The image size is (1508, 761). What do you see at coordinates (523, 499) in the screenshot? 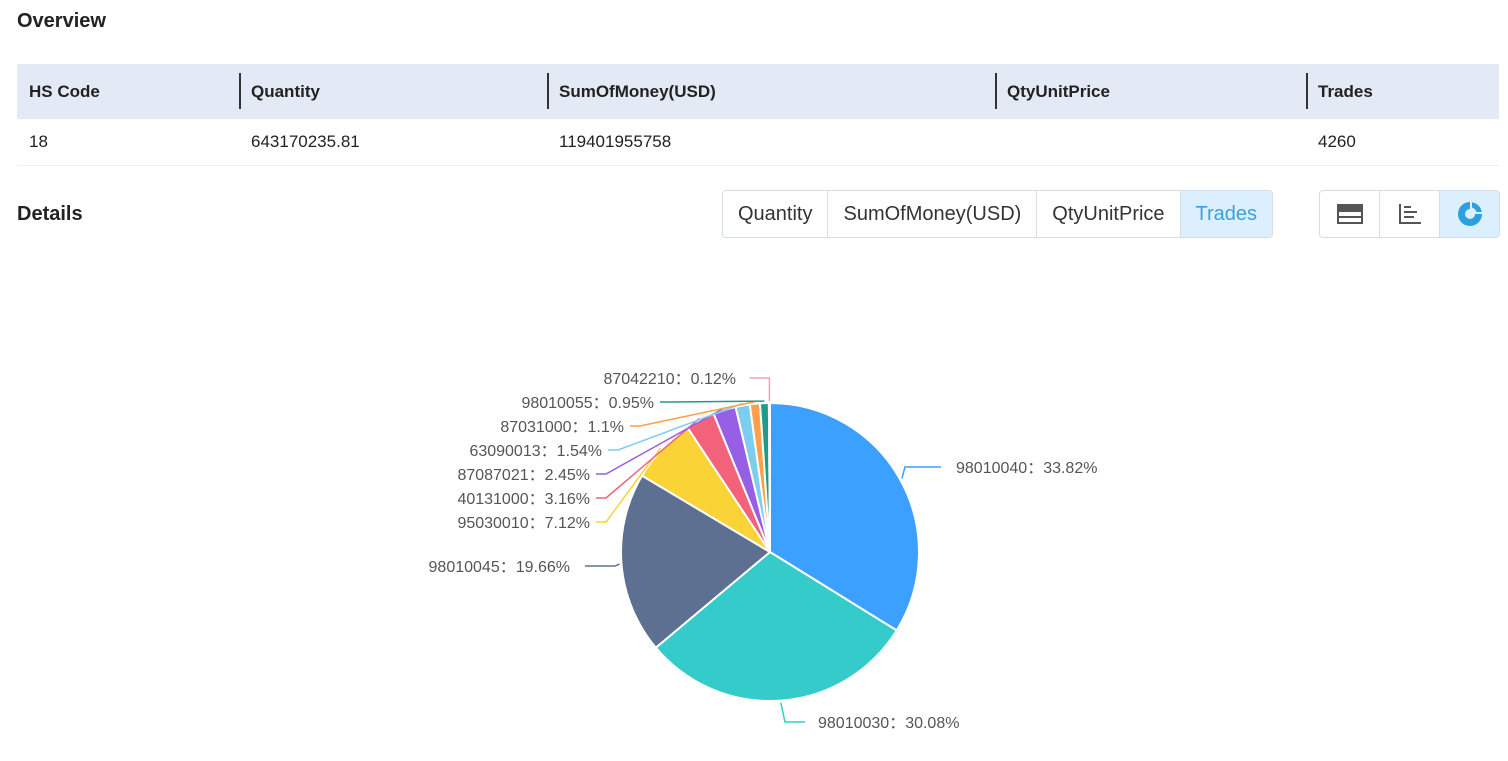
I see `pie-label-40131000: 40131000：3.16%` at bounding box center [523, 499].